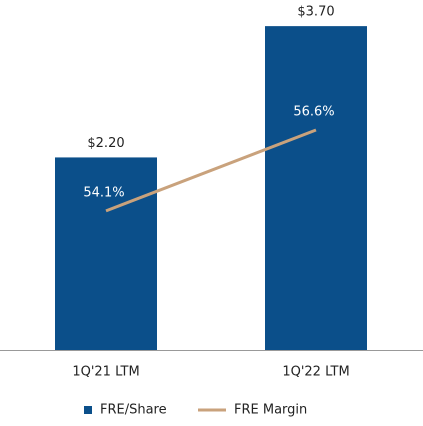 This screenshot has width=423, height=426. Describe the element at coordinates (133, 410) in the screenshot. I see `legend-label: FRE/Share` at that location.